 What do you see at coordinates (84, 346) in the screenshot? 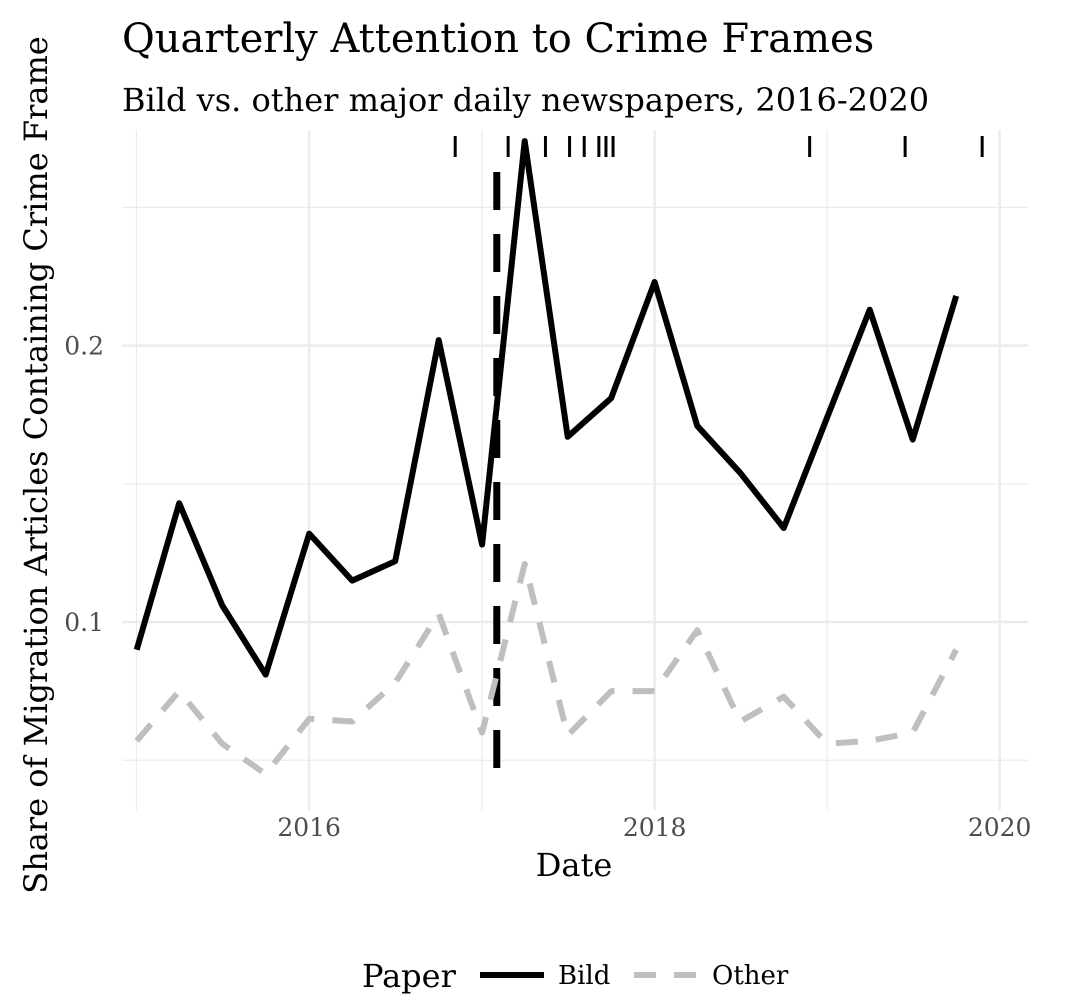
I see `y-tick-label: 0.2` at bounding box center [84, 346].